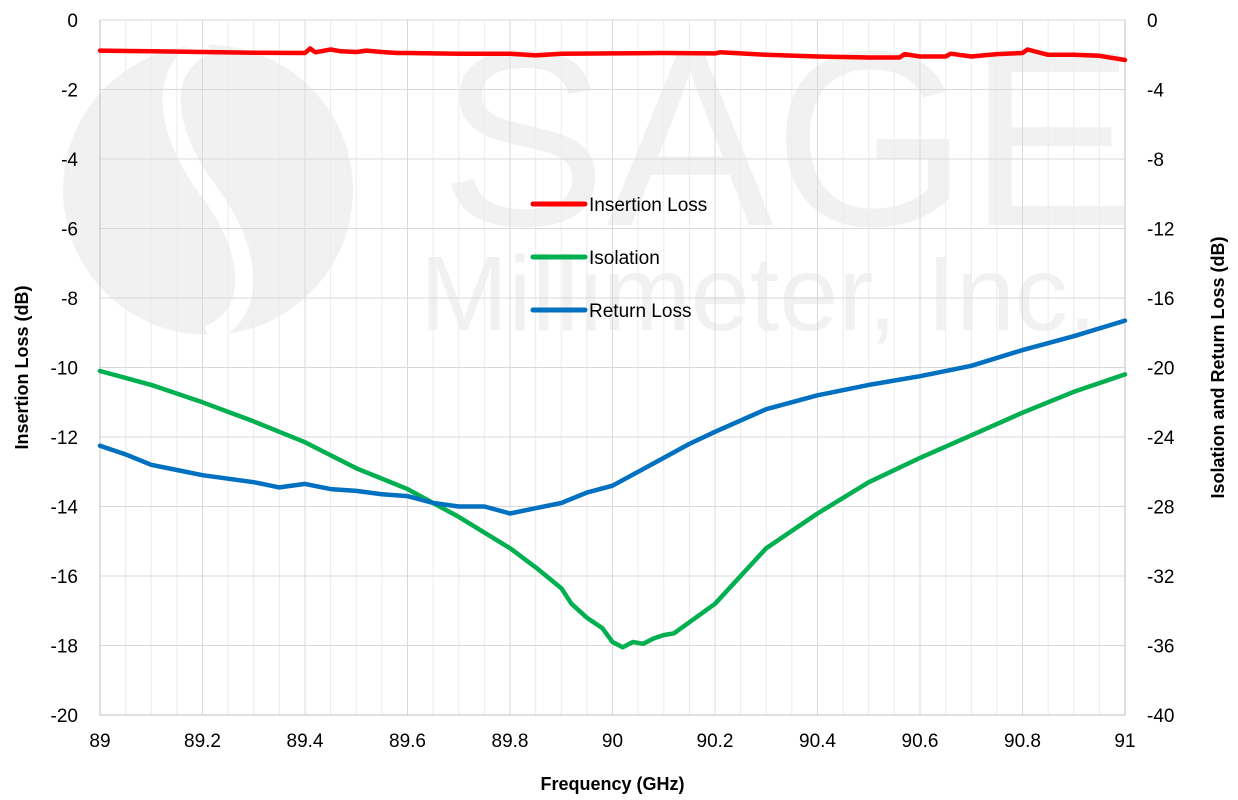 This screenshot has width=1238, height=800. Describe the element at coordinates (64, 716) in the screenshot. I see `y-tick-label: -20` at that location.